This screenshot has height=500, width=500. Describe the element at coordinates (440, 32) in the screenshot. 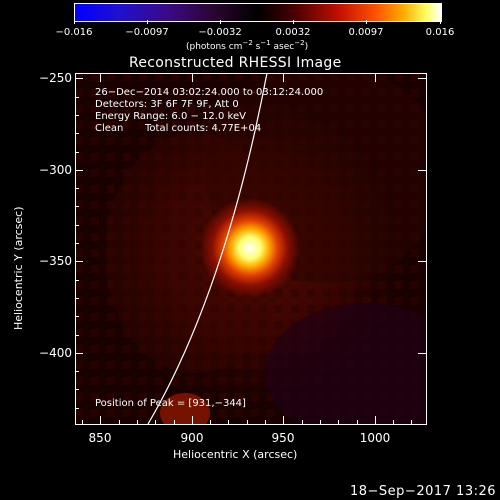

I see `colorbar-tick-label: 0.016` at that location.